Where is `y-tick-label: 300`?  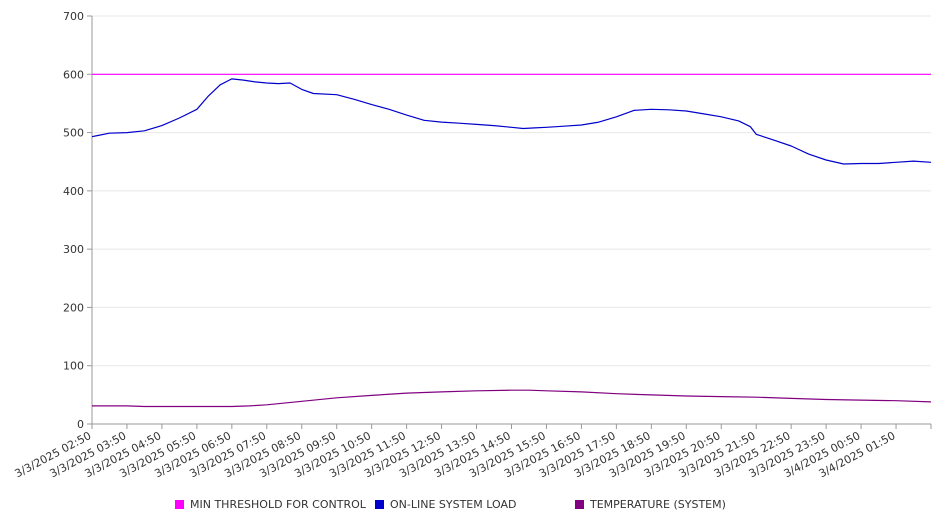 y-tick-label: 300 is located at coordinates (73, 249).